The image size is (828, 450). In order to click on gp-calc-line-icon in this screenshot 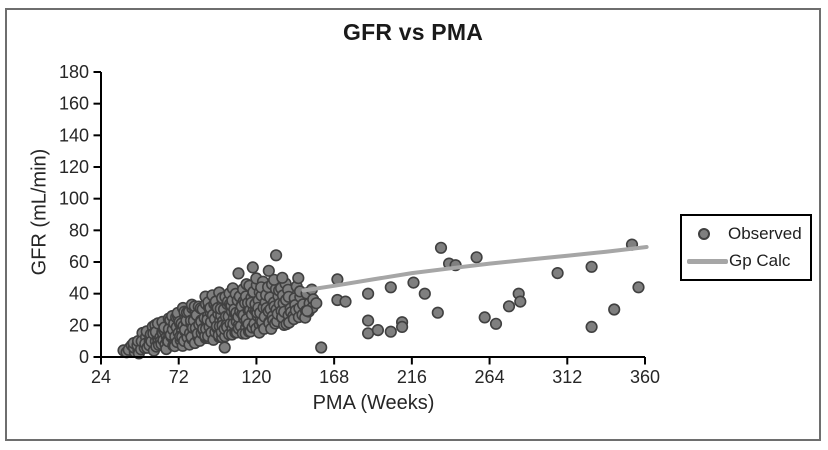, I will do `click(707, 261)`.